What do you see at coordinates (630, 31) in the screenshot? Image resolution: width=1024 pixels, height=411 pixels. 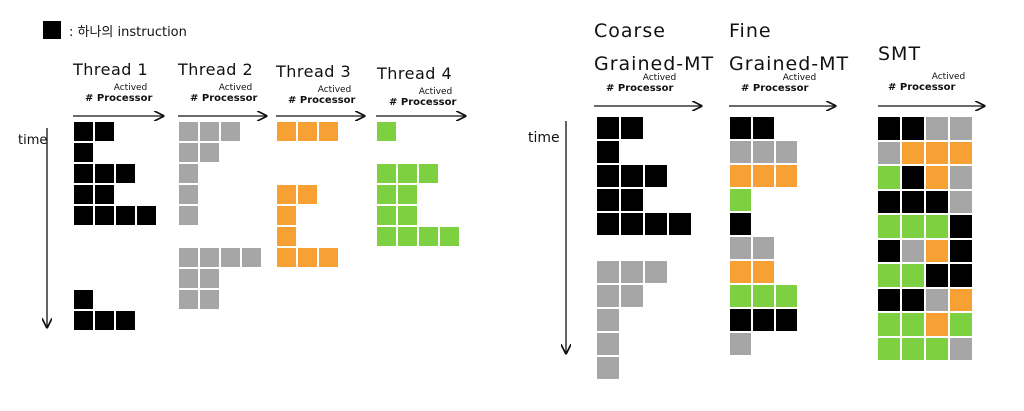 I see `coarse-title-line1: Coarse` at bounding box center [630, 31].